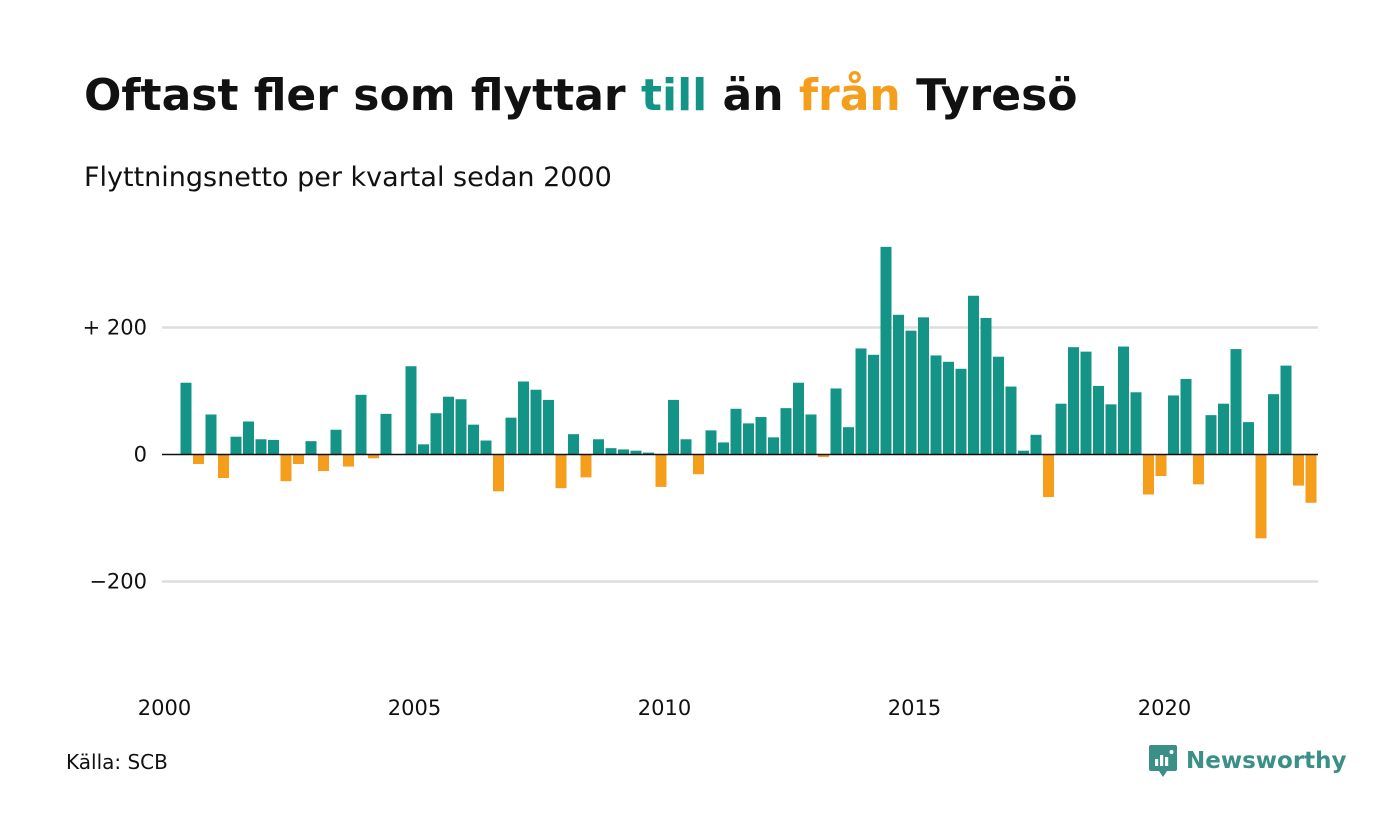 The height and width of the screenshot is (840, 1400). I want to click on bar-2014K3, so click(911, 392).